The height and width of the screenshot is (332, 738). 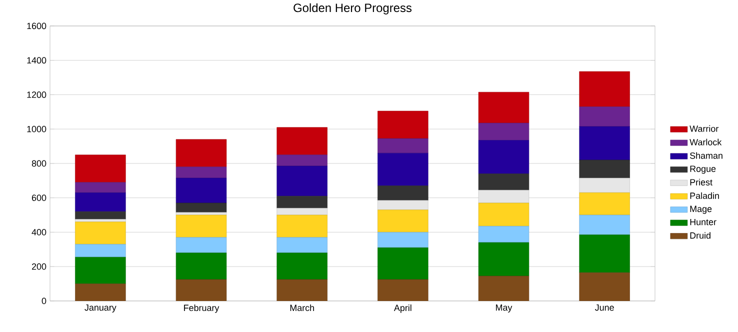 What do you see at coordinates (701, 182) in the screenshot?
I see `legend-label: Priest` at bounding box center [701, 182].